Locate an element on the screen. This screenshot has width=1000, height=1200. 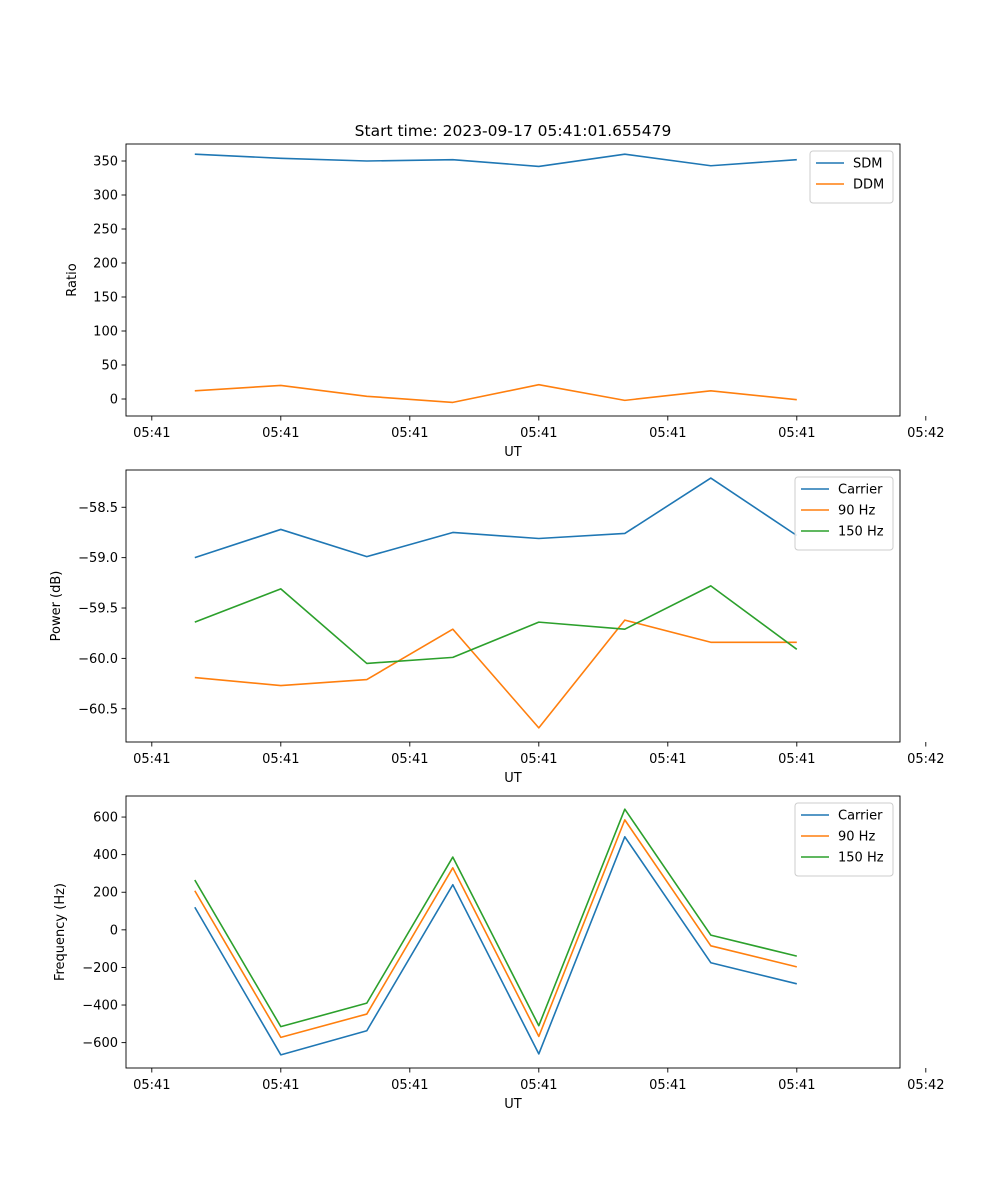
y-axis-label: Frequency (Hz) is located at coordinates (60, 932).